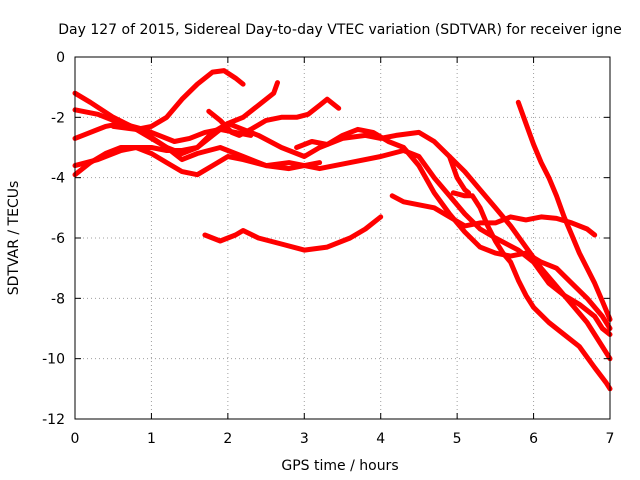  I want to click on series-s1, so click(197, 131).